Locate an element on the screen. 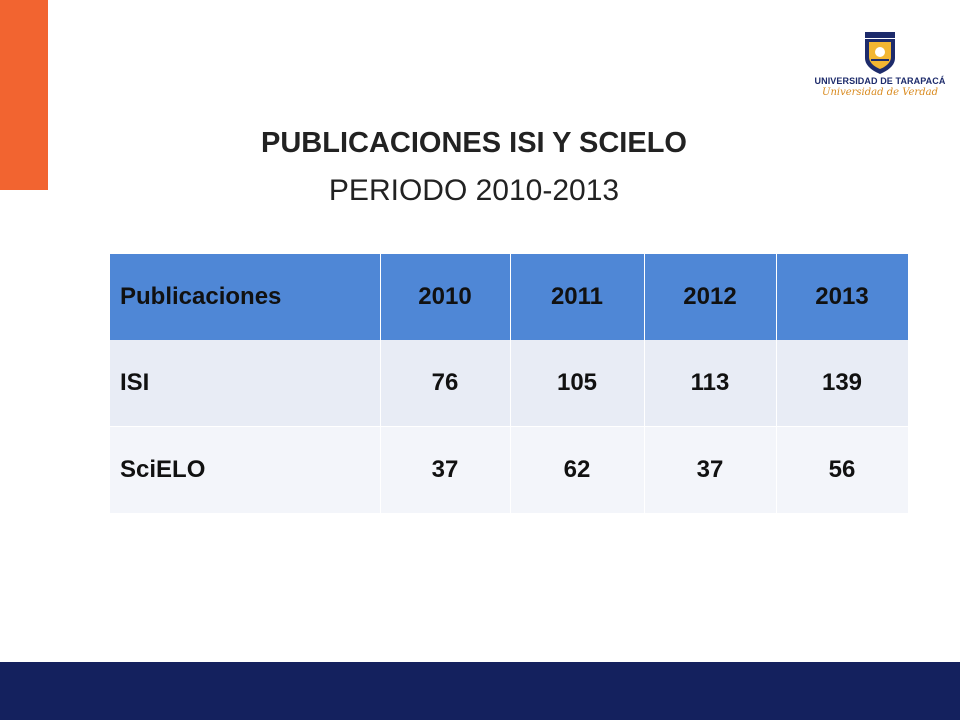  shield-icon is located at coordinates (880, 53).